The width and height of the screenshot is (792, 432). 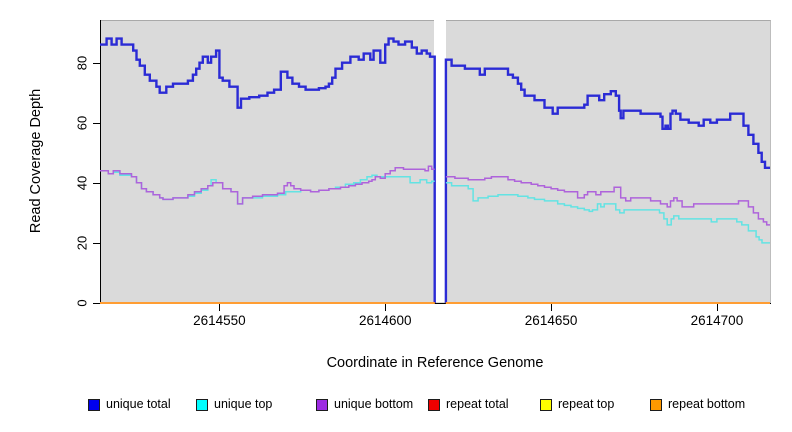 I want to click on x-tick-label: 2614600, so click(x=385, y=320).